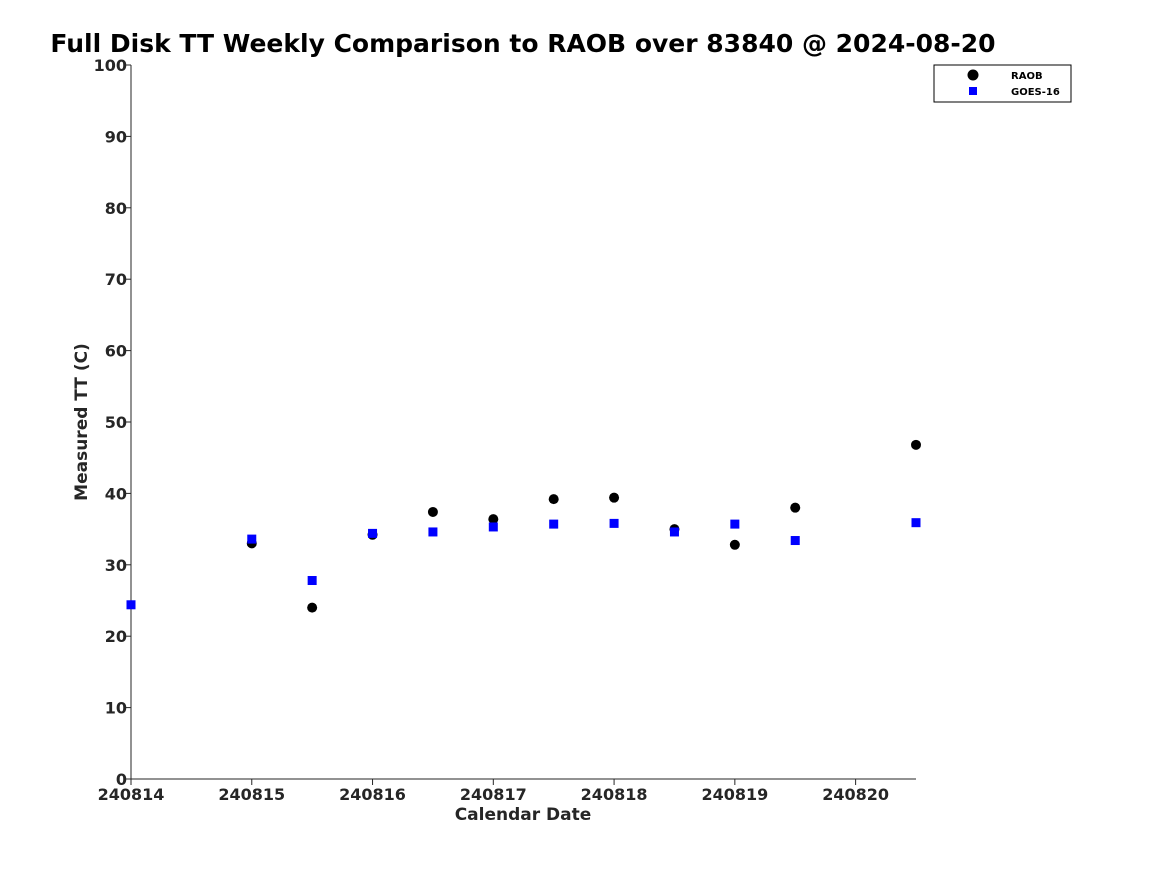 The width and height of the screenshot is (1167, 875). What do you see at coordinates (116, 279) in the screenshot?
I see `y-tick-label: 70` at bounding box center [116, 279].